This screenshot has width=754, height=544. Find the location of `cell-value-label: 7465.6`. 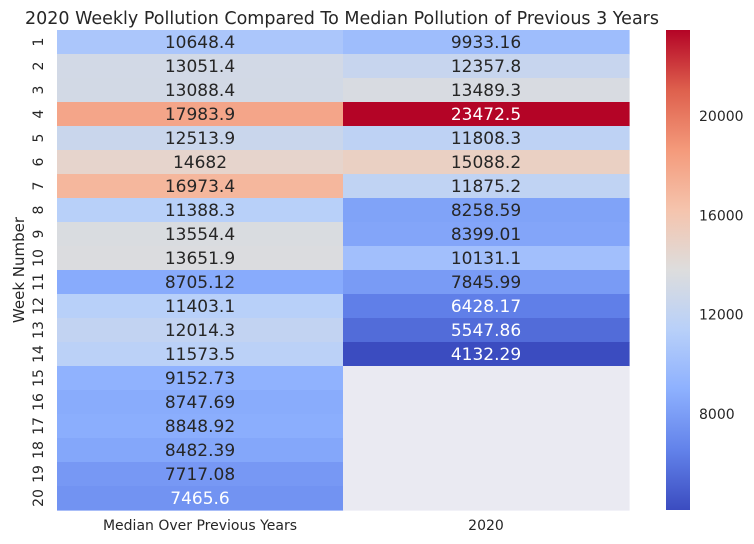

cell-value-label: 7465.6 is located at coordinates (199, 499).